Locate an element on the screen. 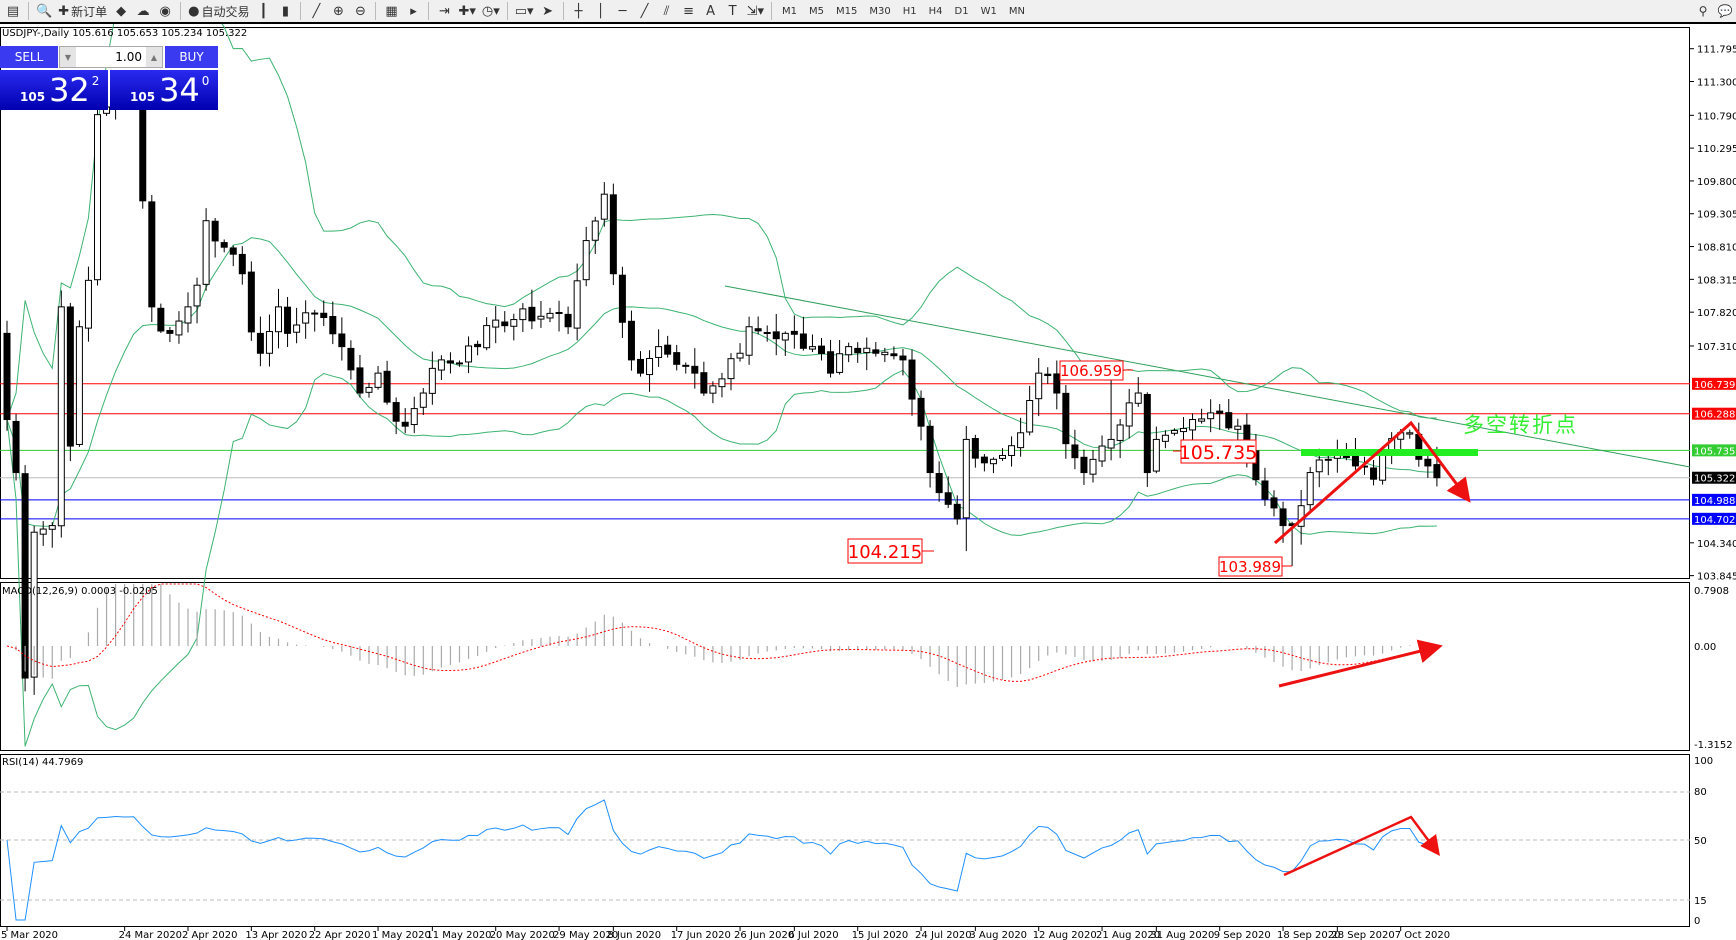 This screenshot has width=1736, height=940. price-arrow is located at coordinates (1372, 482).